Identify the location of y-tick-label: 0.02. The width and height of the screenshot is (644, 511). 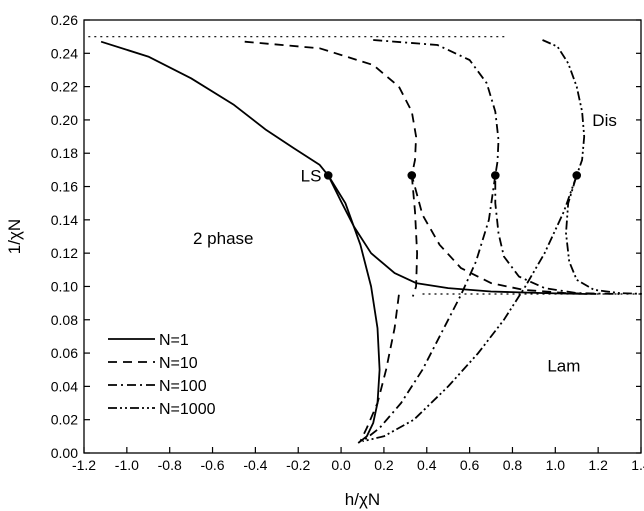
(64, 420).